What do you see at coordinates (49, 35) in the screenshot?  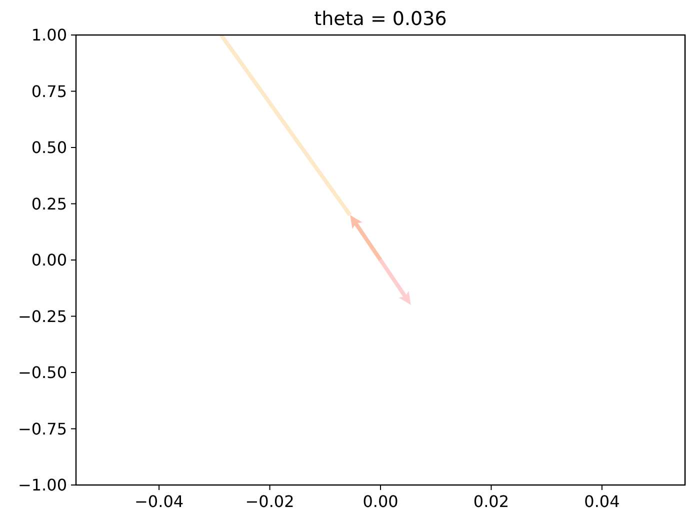 I see `y-tick-label: 1.00` at bounding box center [49, 35].